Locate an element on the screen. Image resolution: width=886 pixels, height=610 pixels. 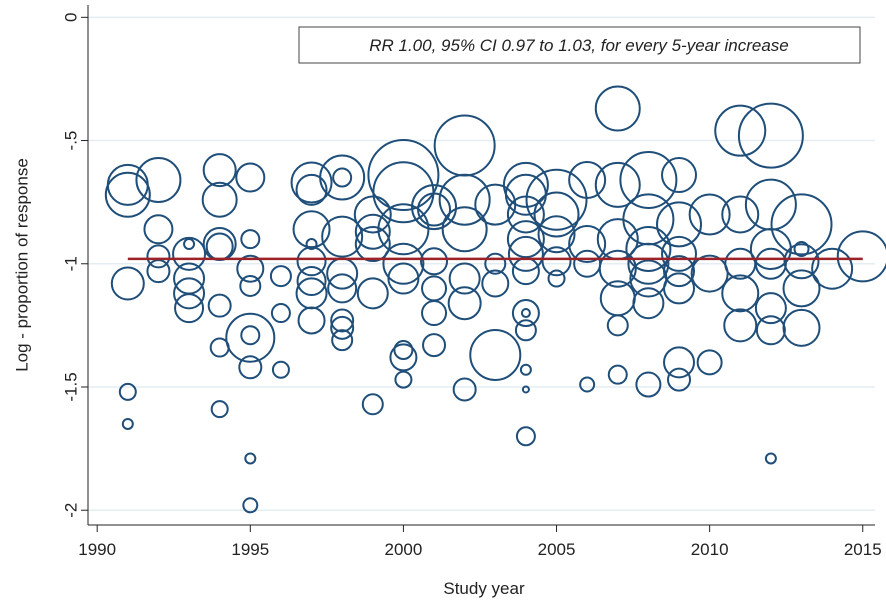
annotation-box is located at coordinates (579, 45).